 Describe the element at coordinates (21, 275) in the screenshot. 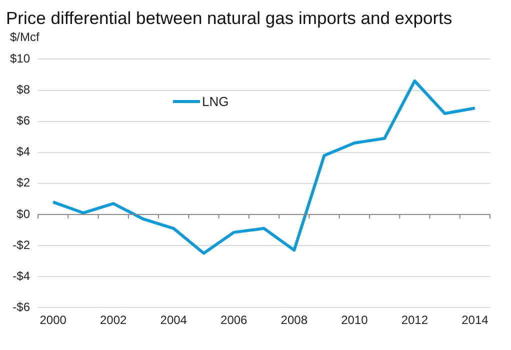

I see `y-tick-label: -$4` at that location.